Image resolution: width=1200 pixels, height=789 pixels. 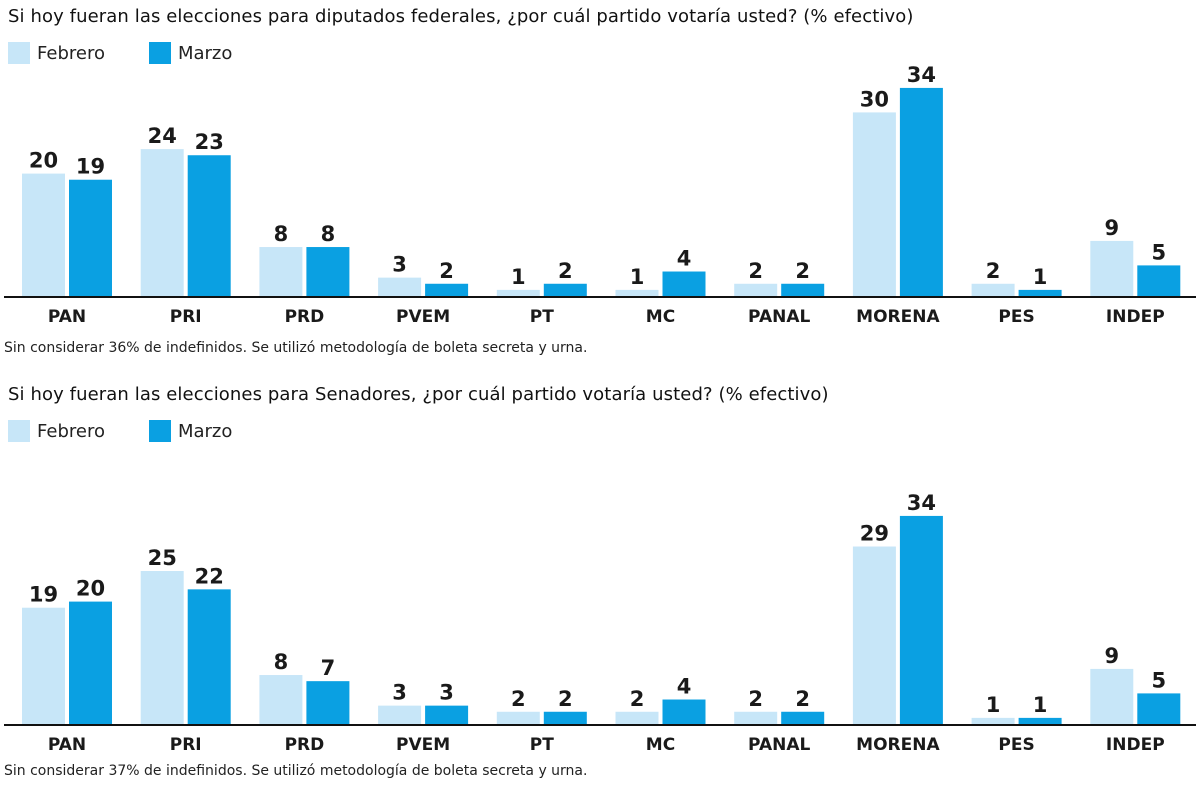 What do you see at coordinates (142, 431) in the screenshot?
I see `chart-2-legend: Febrero Marzo` at bounding box center [142, 431].